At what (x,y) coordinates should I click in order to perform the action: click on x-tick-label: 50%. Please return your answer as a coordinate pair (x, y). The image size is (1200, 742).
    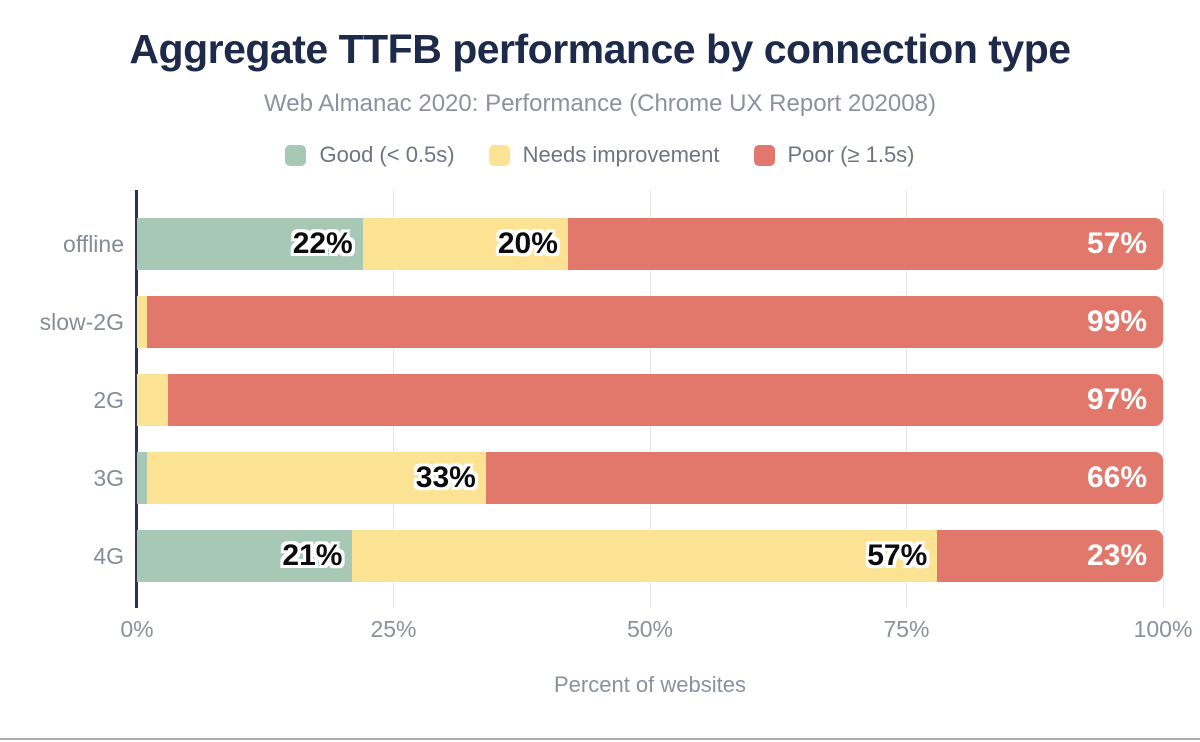
    Looking at the image, I should click on (650, 629).